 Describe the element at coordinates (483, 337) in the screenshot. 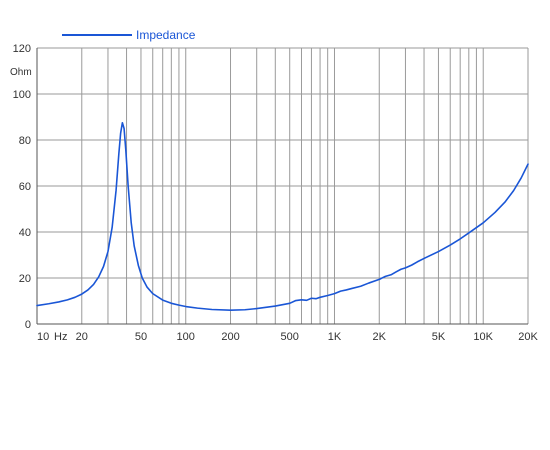

I see `x-tick-label: 10K` at that location.